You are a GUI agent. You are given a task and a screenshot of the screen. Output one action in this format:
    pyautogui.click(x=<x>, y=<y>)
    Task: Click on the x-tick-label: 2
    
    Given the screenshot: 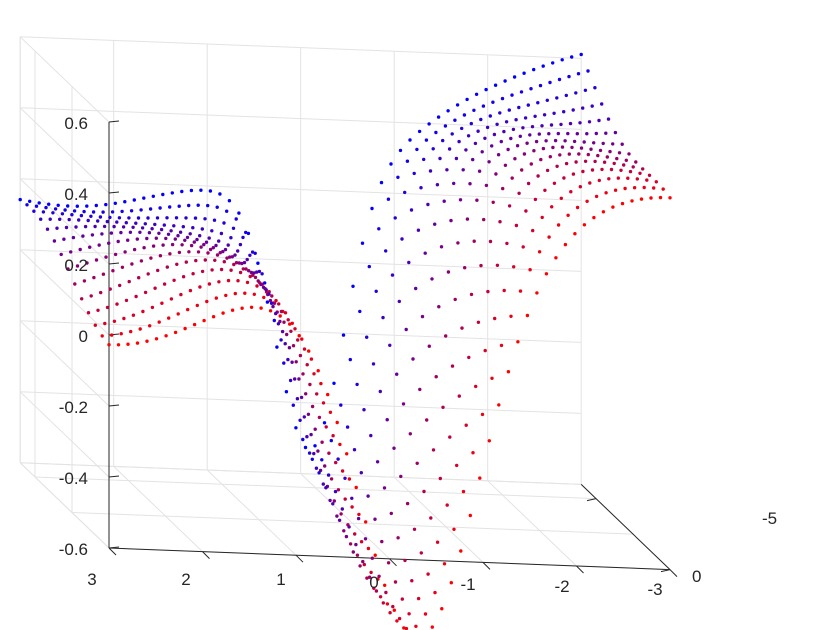 What is the action you would take?
    pyautogui.click(x=185, y=579)
    